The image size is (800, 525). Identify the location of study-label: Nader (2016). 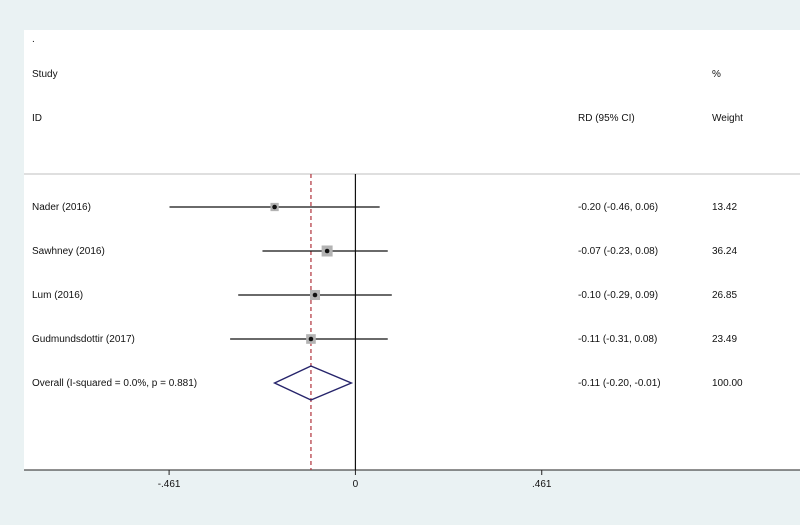
(61, 207).